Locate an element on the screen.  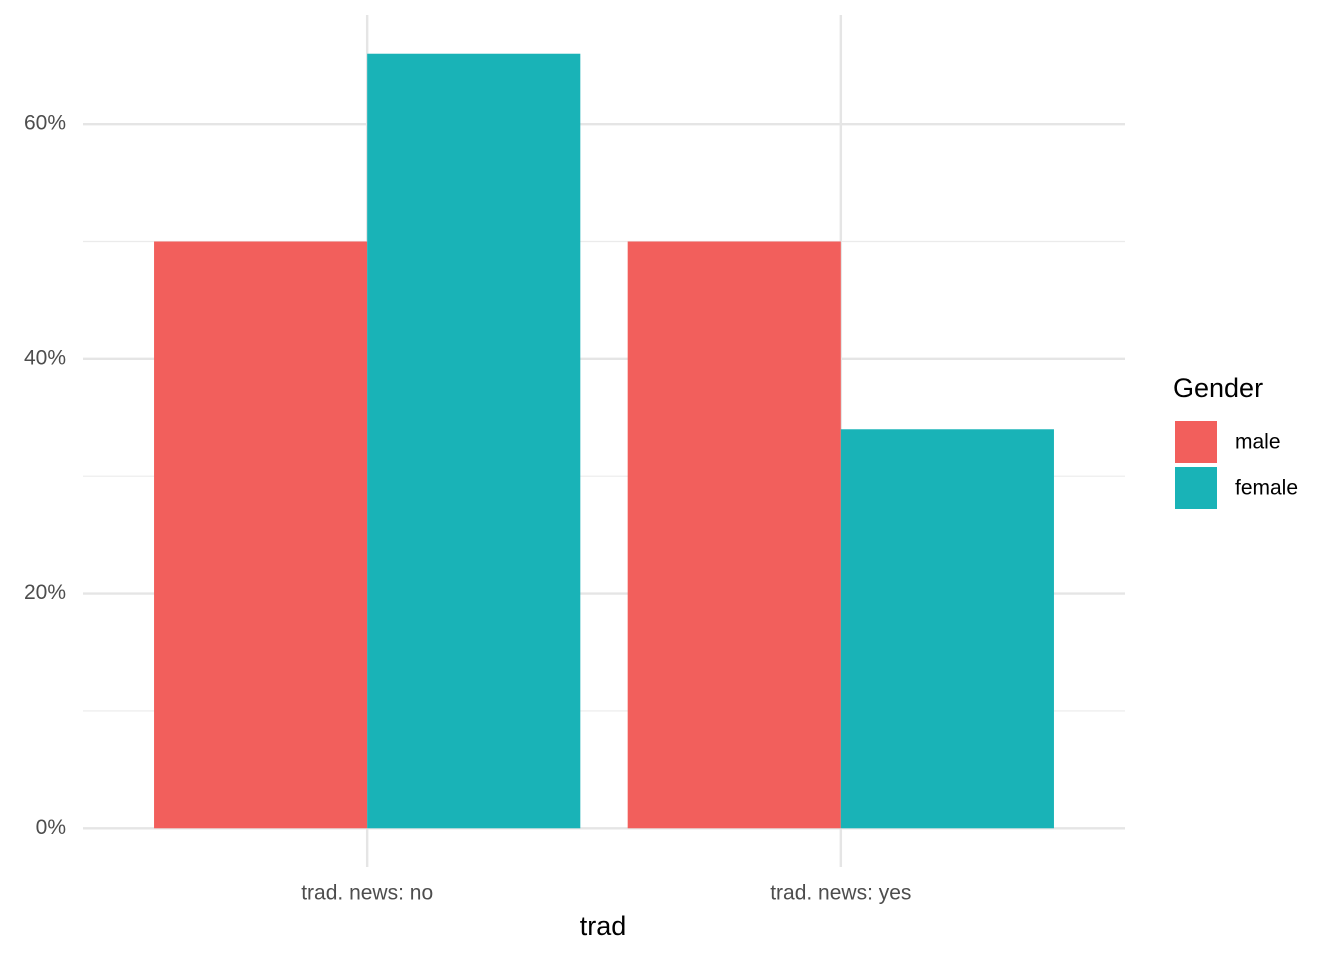
y-tick-label: 40% is located at coordinates (45, 357).